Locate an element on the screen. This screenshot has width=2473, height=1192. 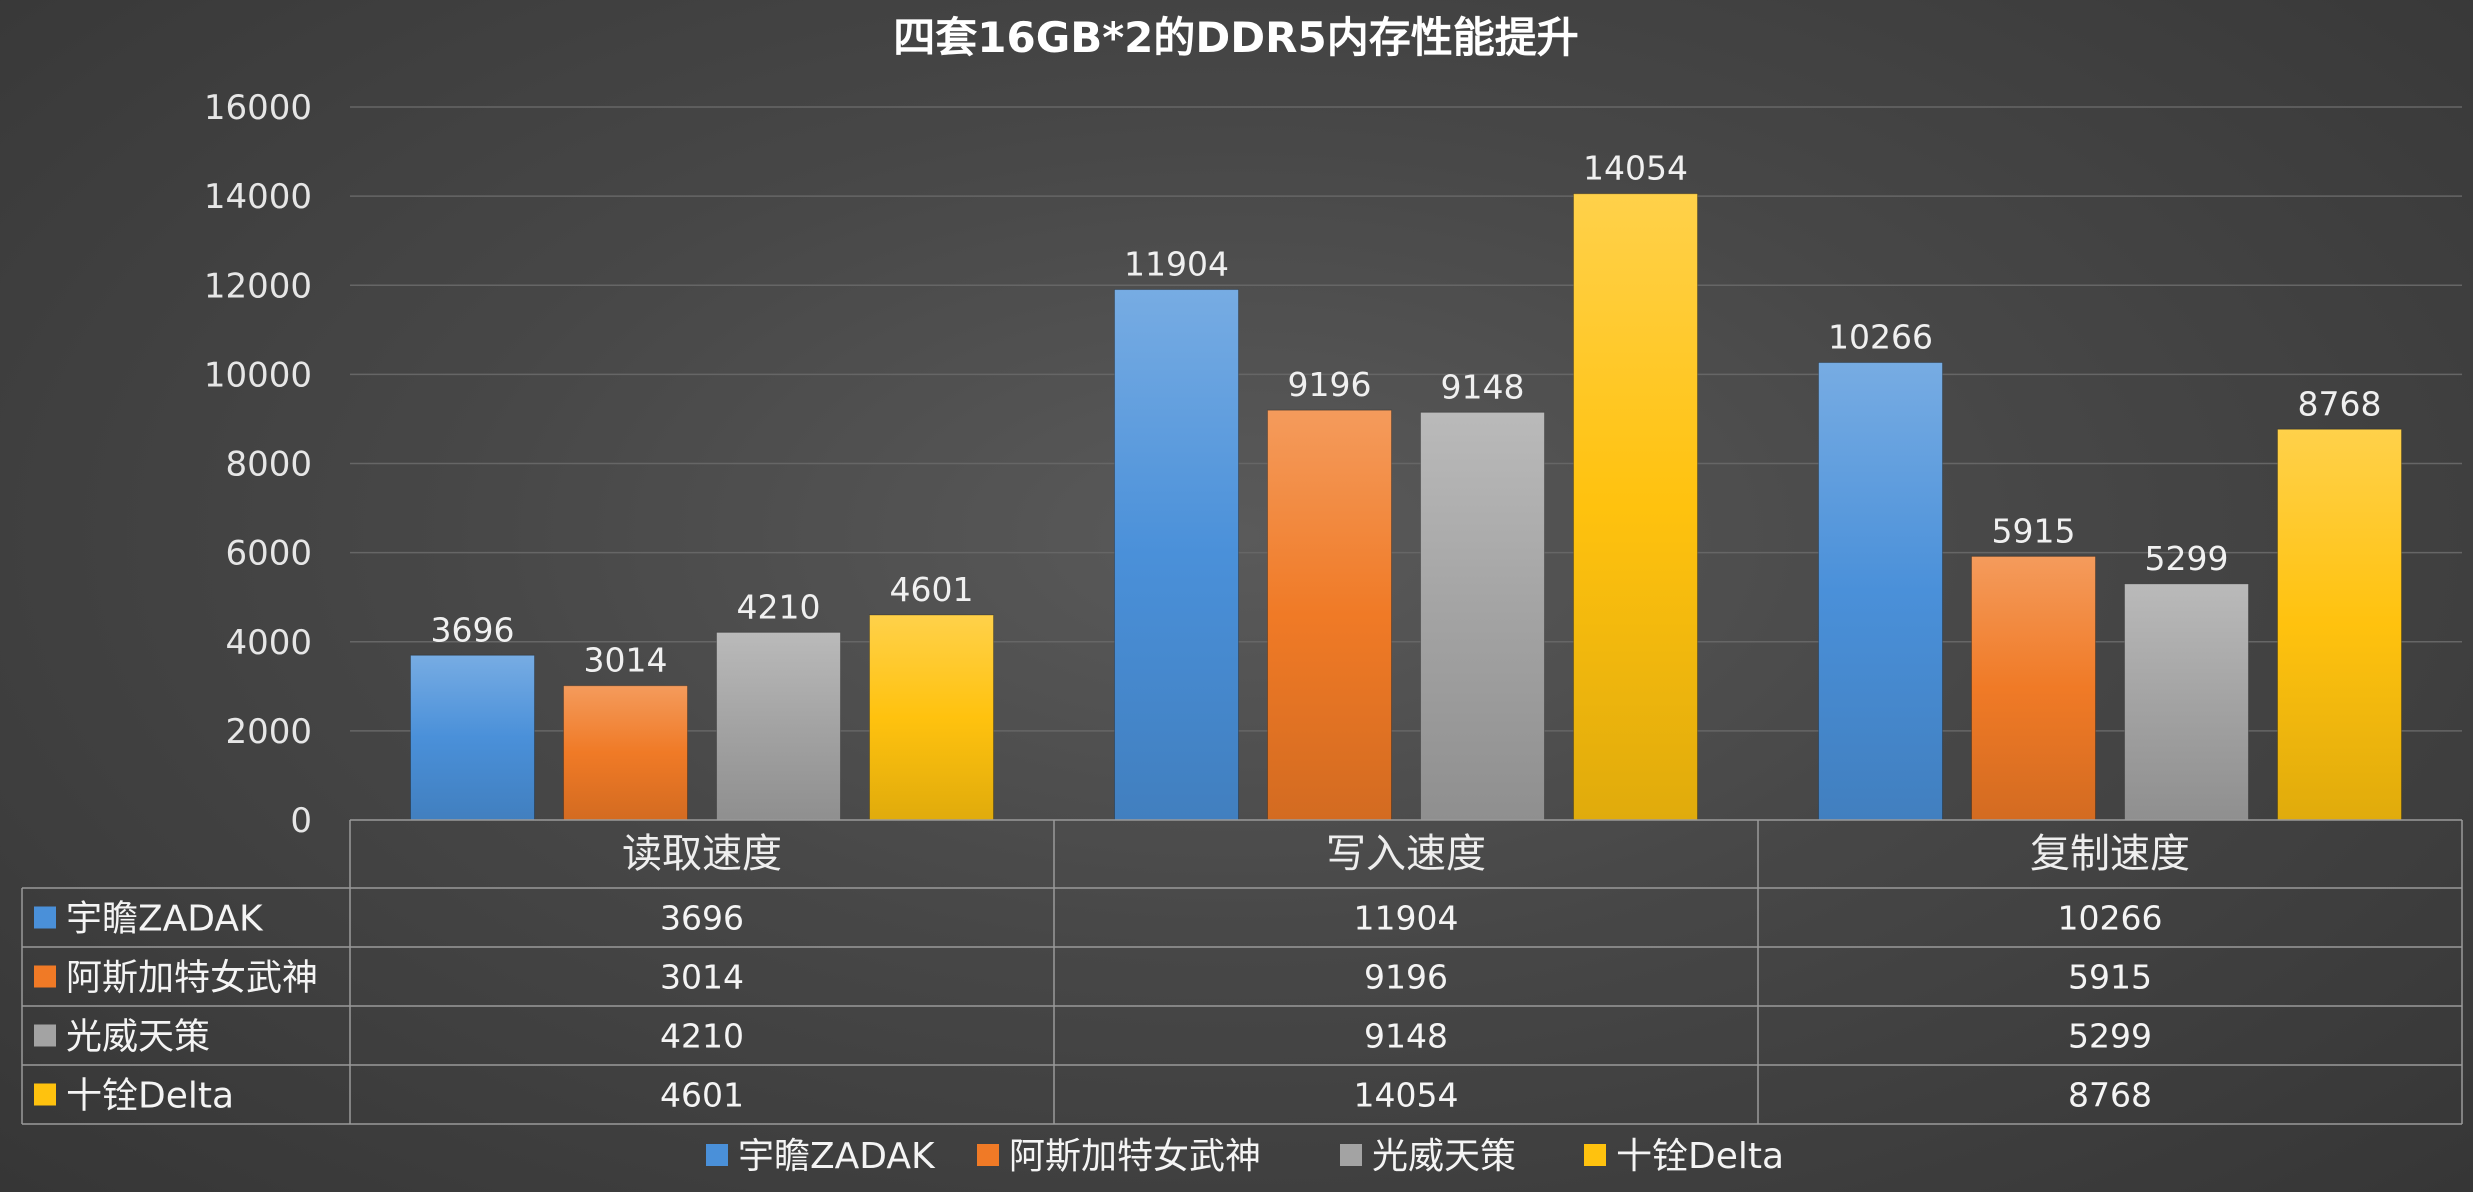
y-tick-label: 4000 is located at coordinates (268, 643).